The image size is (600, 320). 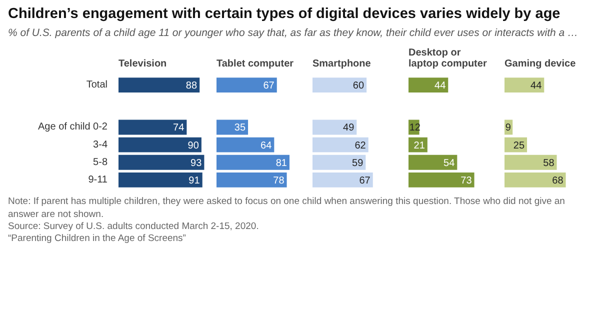 What do you see at coordinates (100, 145) in the screenshot?
I see `y-tick-label: 3-4` at bounding box center [100, 145].